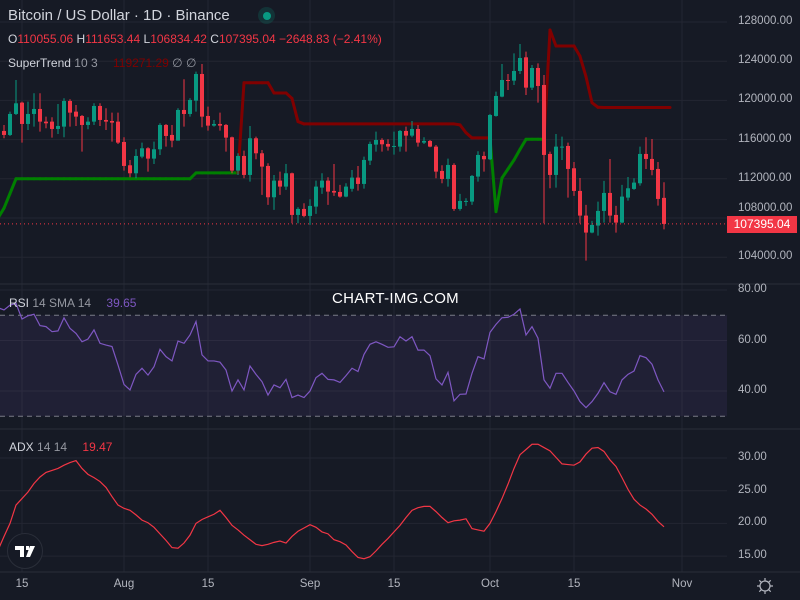  Describe the element at coordinates (752, 522) in the screenshot. I see `adx-axis-label: 20.00` at that location.